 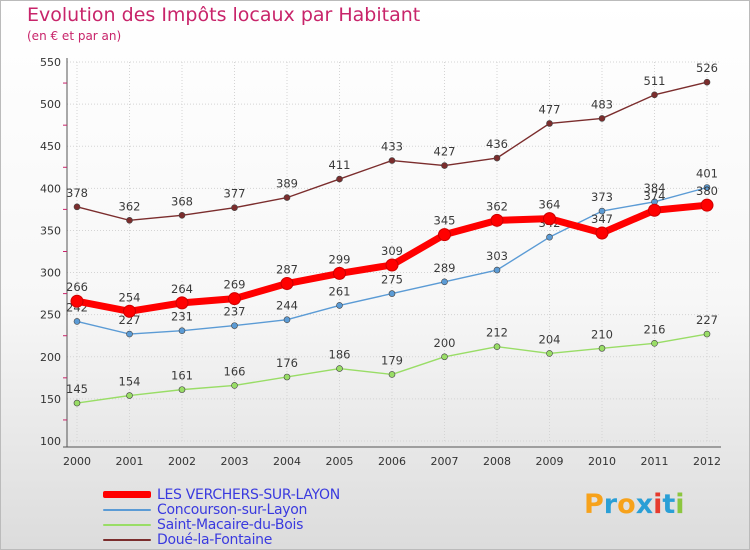 What do you see at coordinates (594, 504) in the screenshot?
I see `logo-letter: P` at bounding box center [594, 504].